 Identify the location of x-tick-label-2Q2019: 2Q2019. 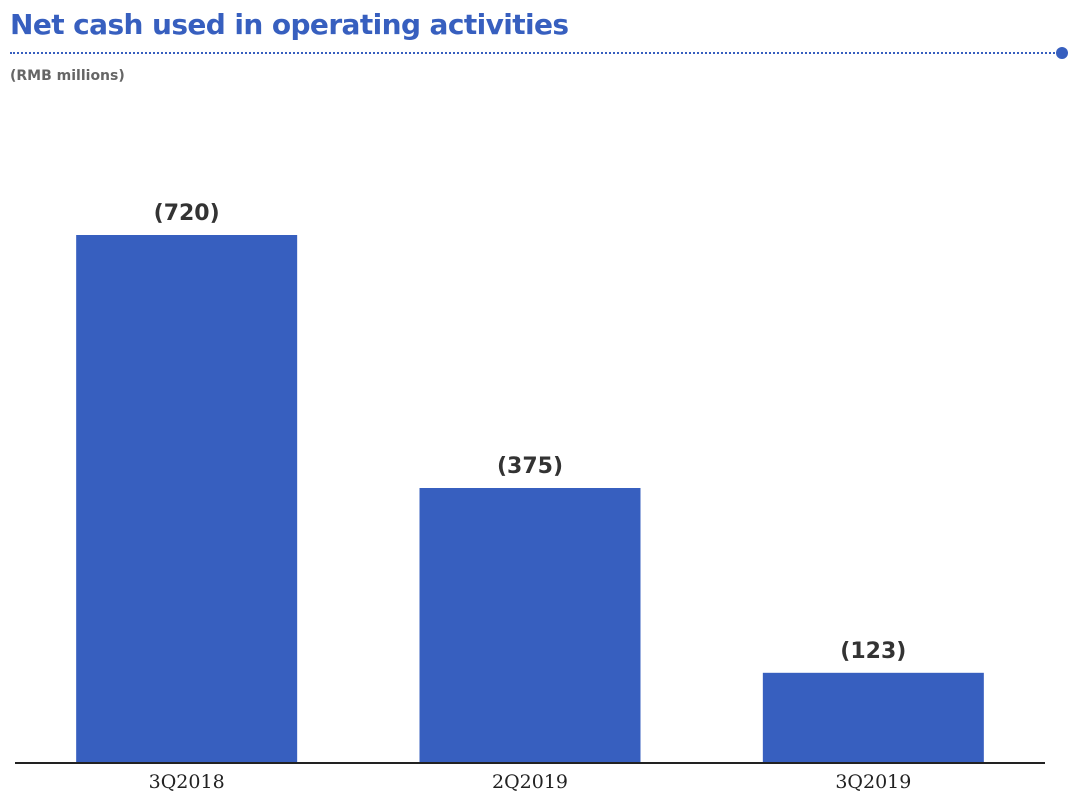
(530, 782).